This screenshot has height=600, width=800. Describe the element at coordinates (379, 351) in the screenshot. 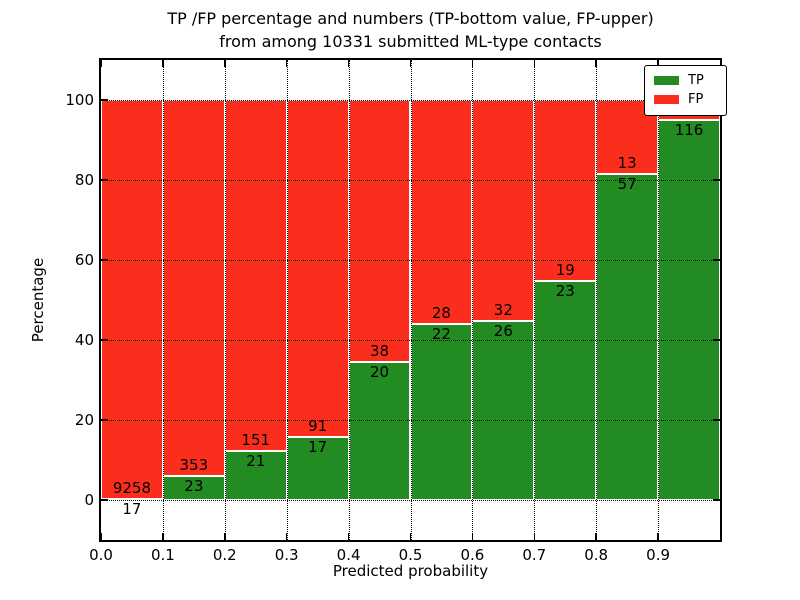

I see `fp-count-label: 38` at that location.